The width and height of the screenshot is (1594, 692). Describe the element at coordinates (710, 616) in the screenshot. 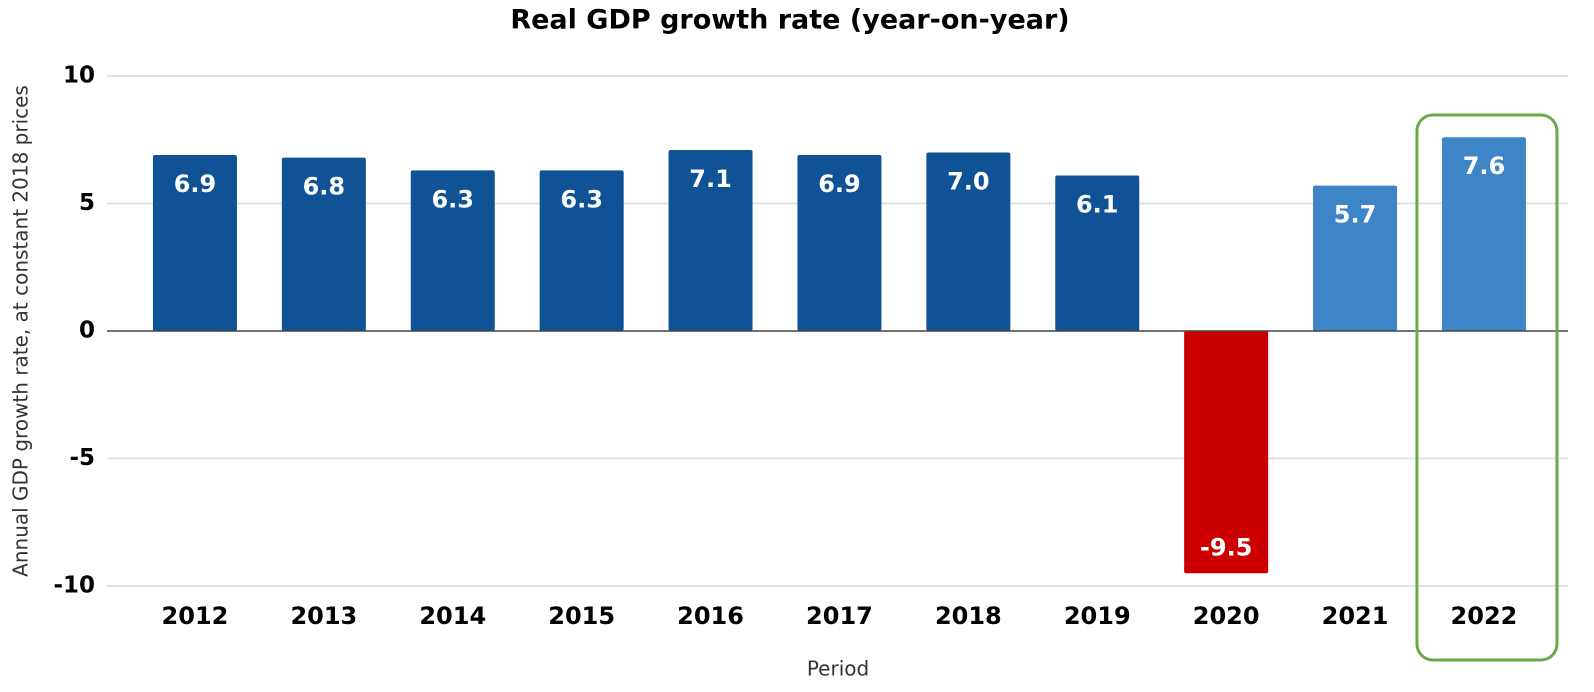

I see `x-tick-label: 2016` at that location.